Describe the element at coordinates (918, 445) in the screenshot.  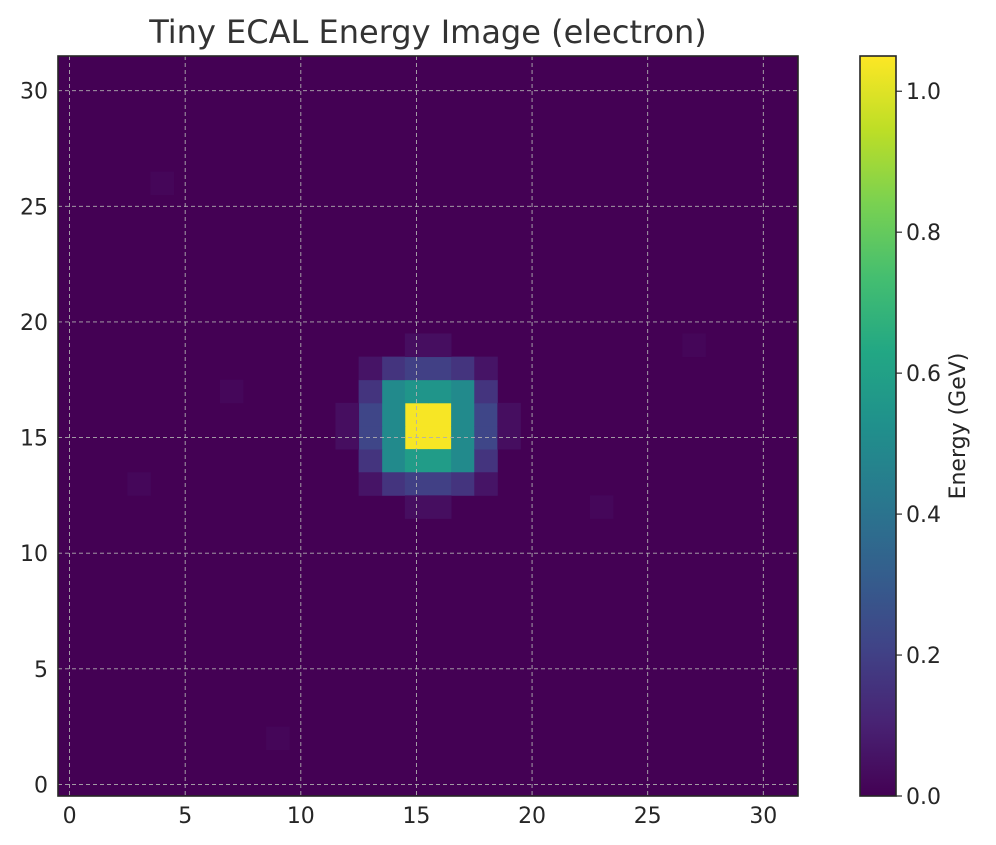
I see `colorbar-ticks: 0.0 0.2 0.4 0.6 0.8 1.0` at that location.